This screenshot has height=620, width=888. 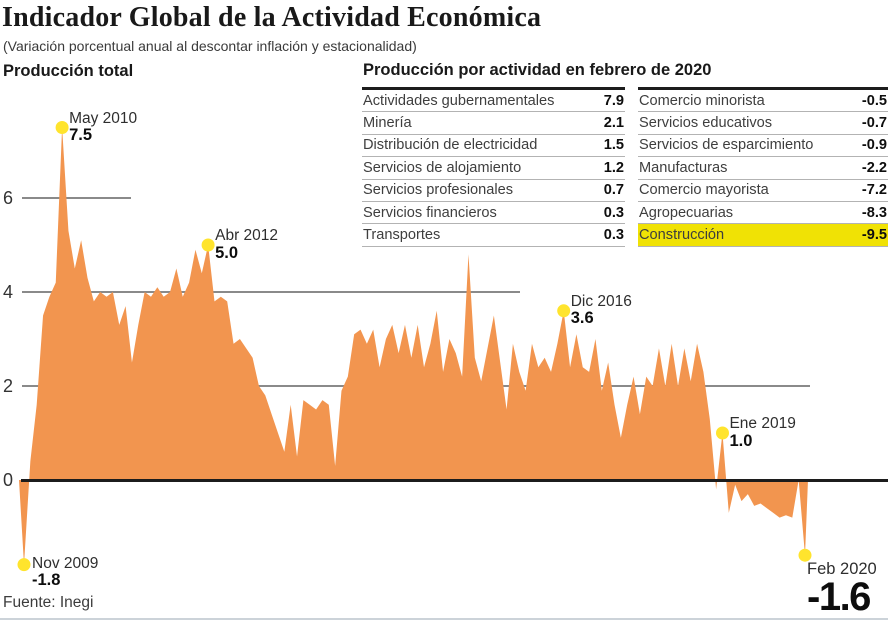 I want to click on activity-value: 7.9, so click(x=613, y=100).